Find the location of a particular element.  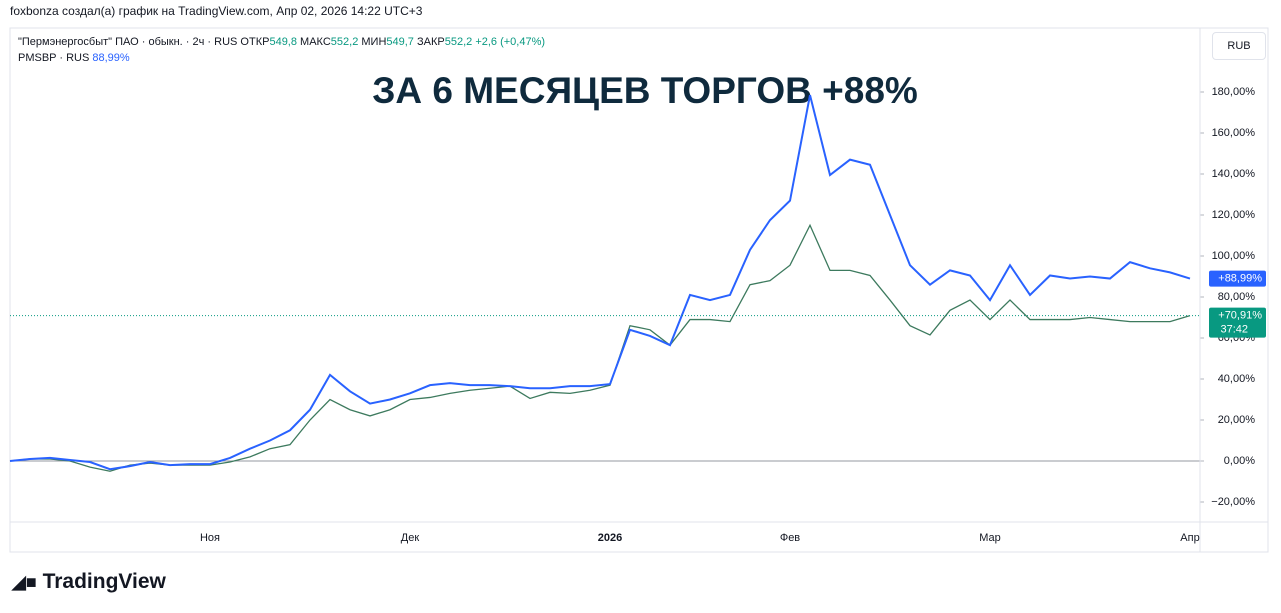

logo-text: TradingView is located at coordinates (104, 581).